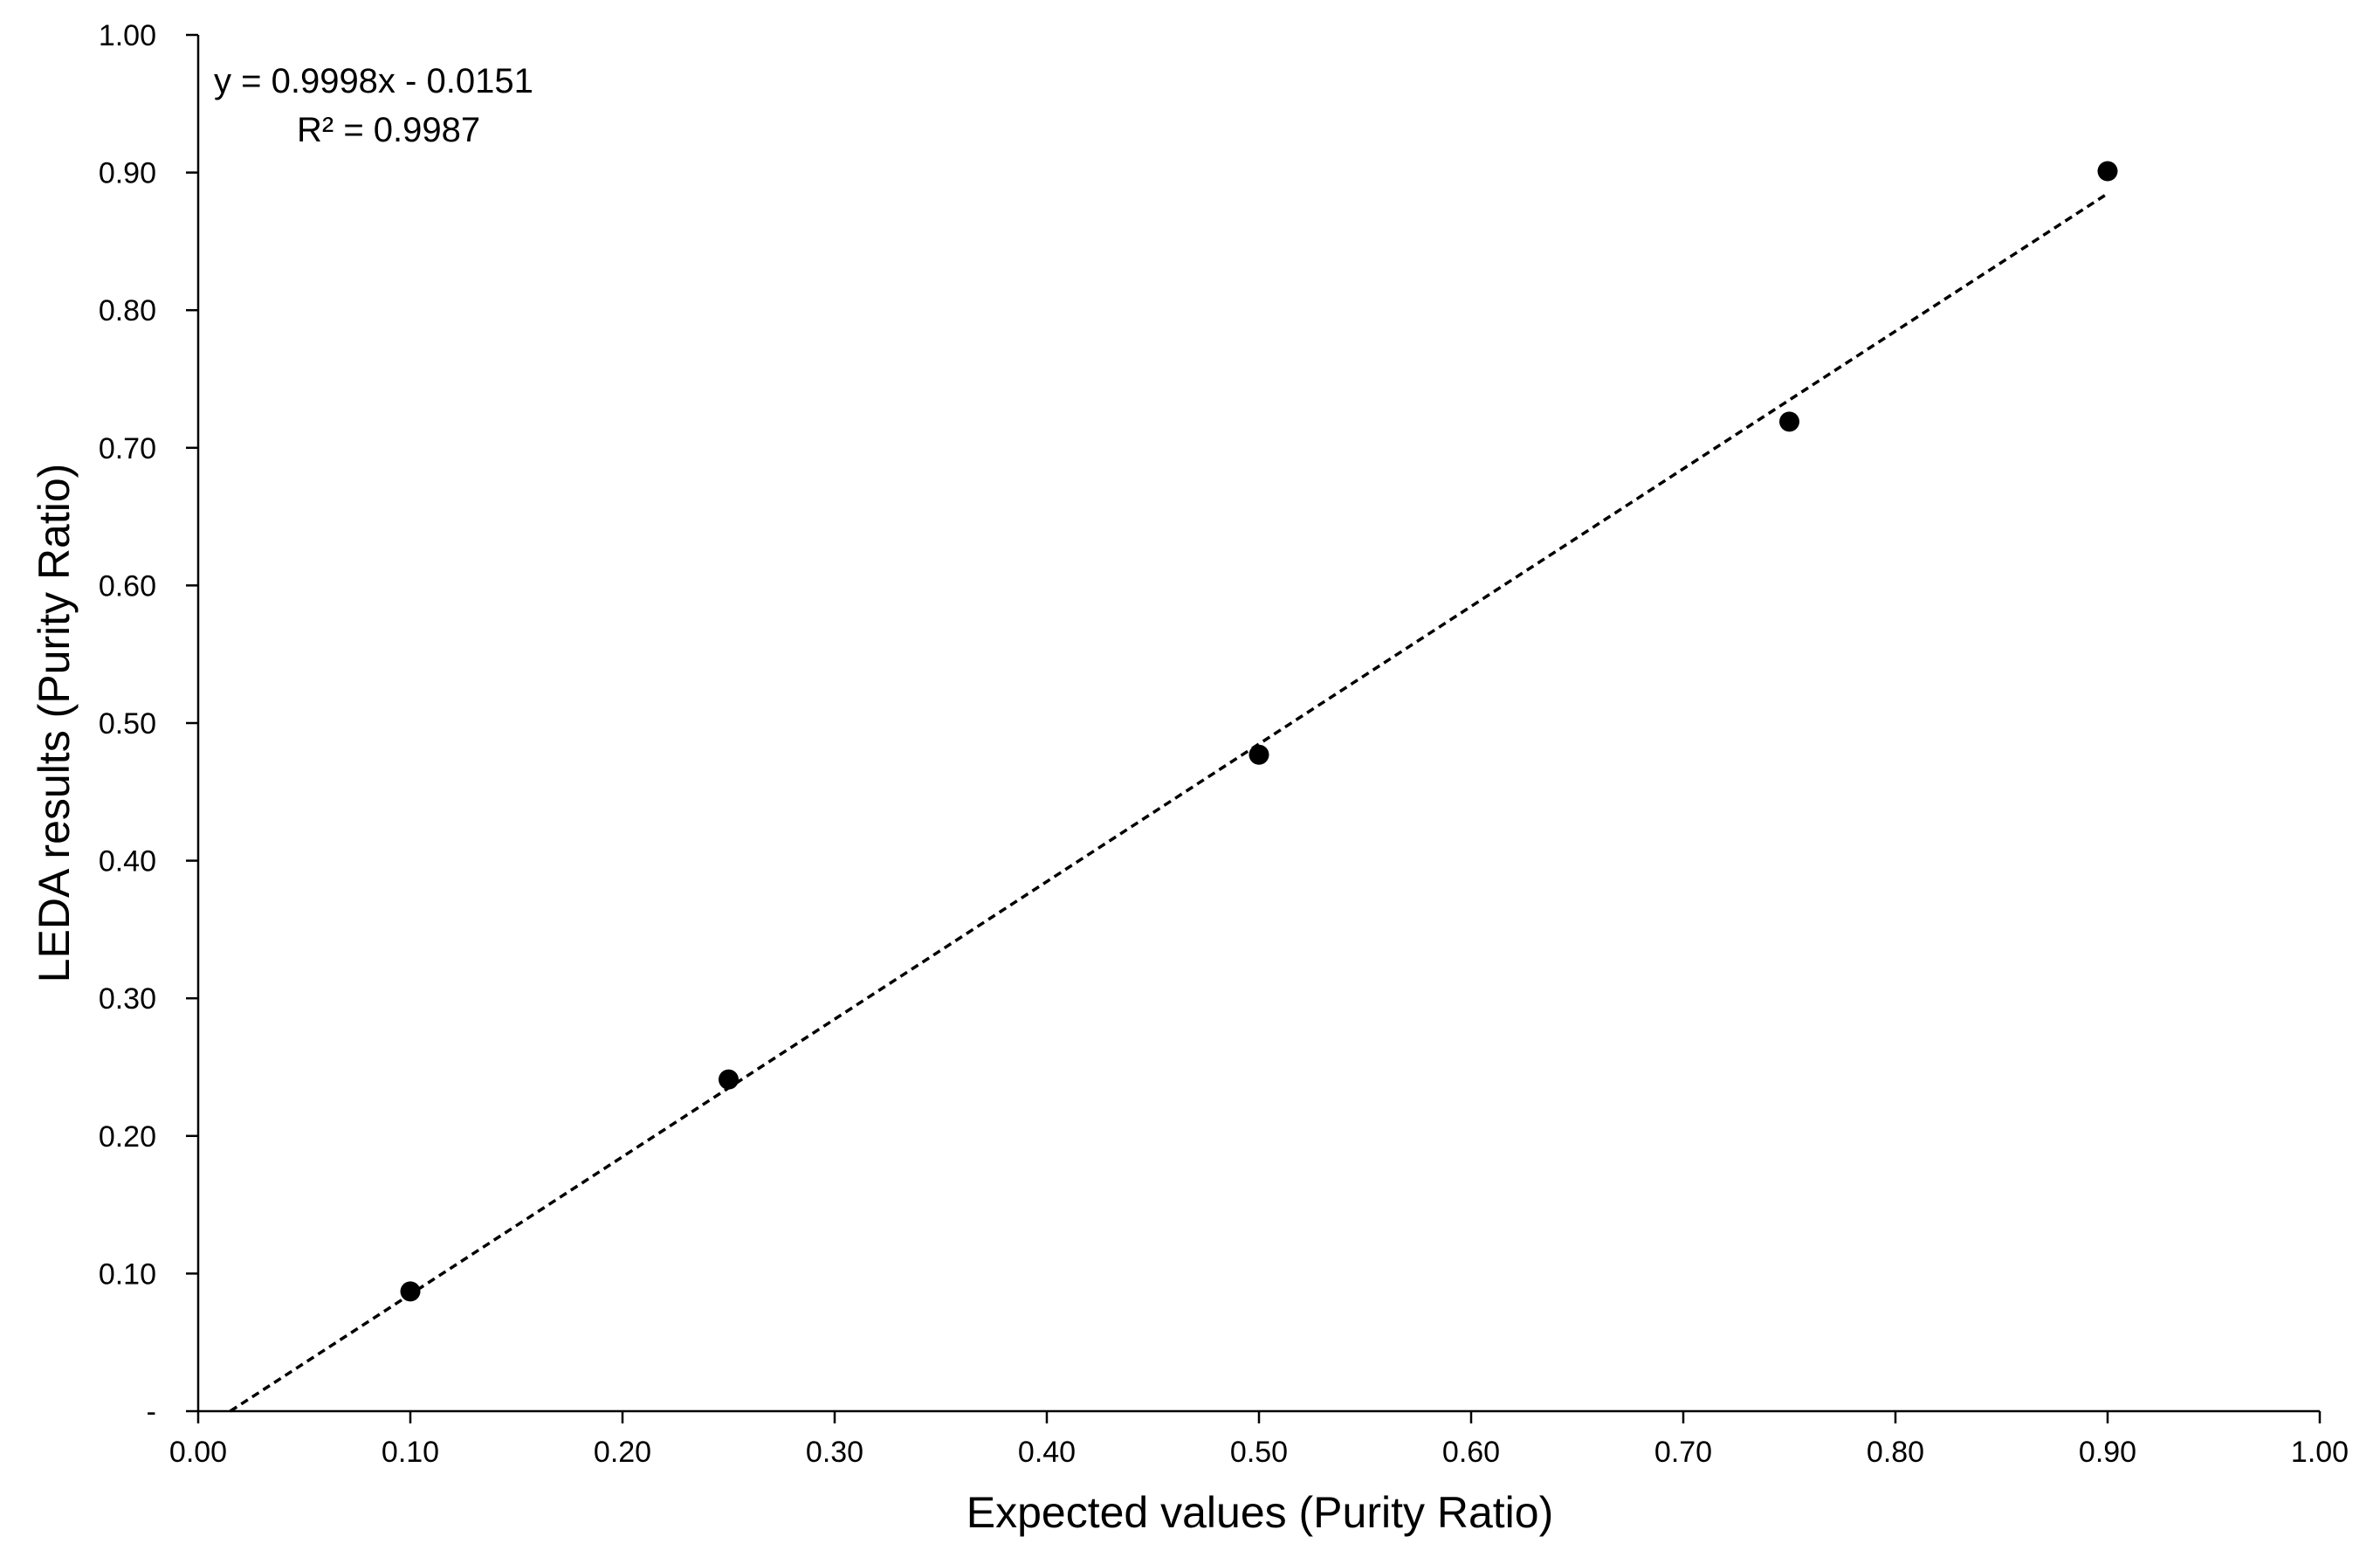 The width and height of the screenshot is (2380, 1564). I want to click on x-tick-label: 0.70, so click(1683, 1452).